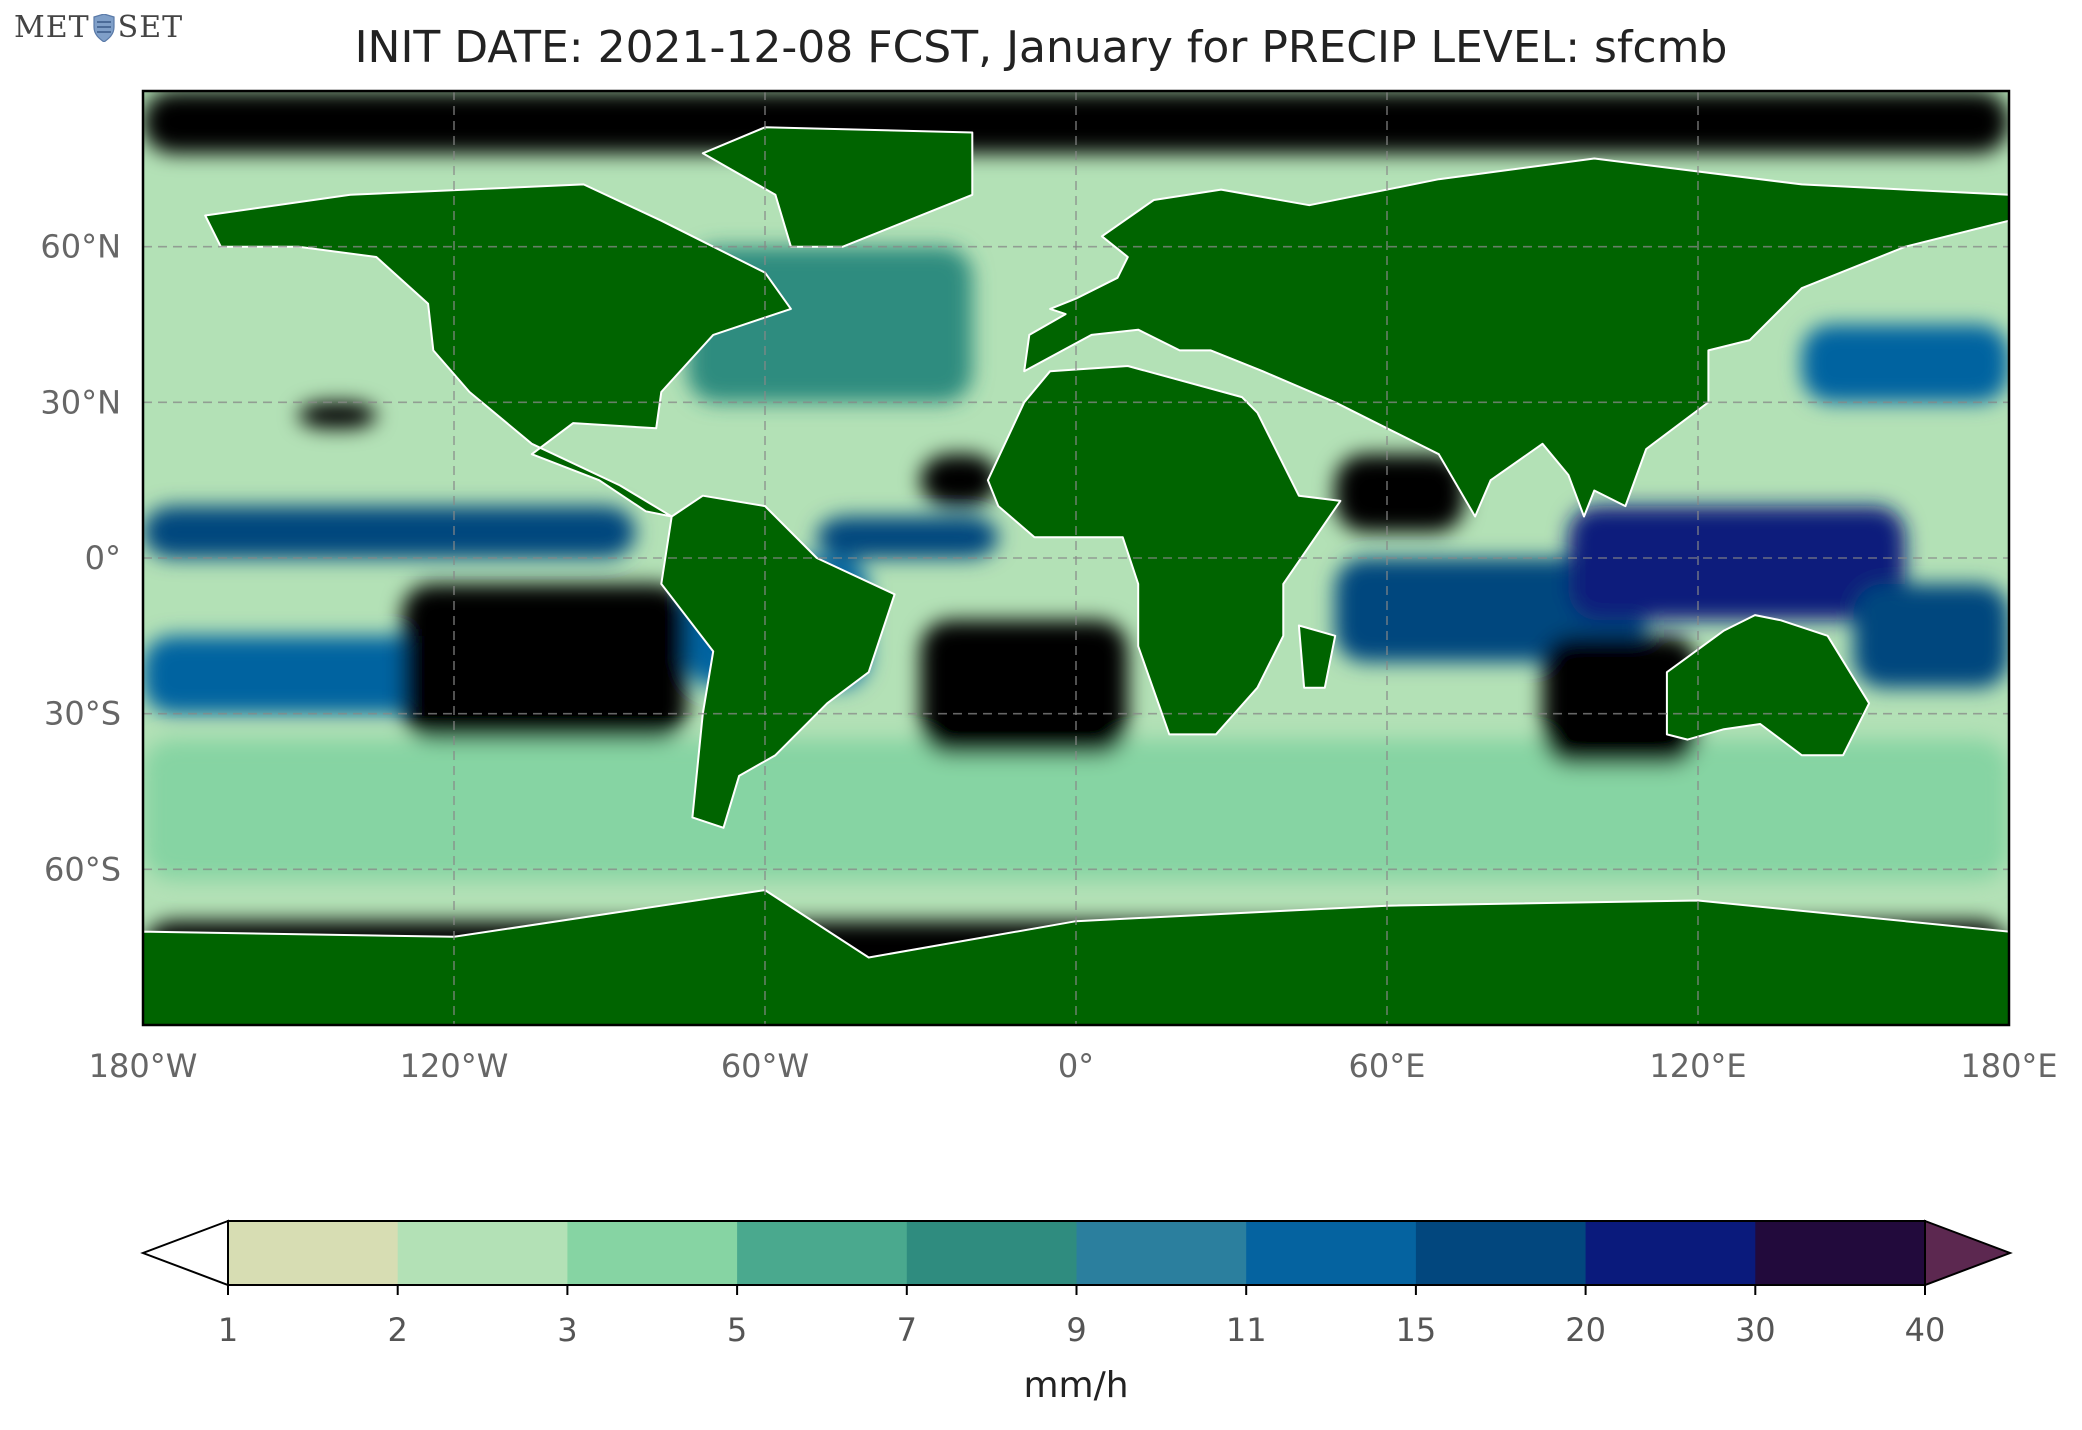  What do you see at coordinates (1585, 1330) in the screenshot?
I see `colorbar-tick-label: 20` at bounding box center [1585, 1330].